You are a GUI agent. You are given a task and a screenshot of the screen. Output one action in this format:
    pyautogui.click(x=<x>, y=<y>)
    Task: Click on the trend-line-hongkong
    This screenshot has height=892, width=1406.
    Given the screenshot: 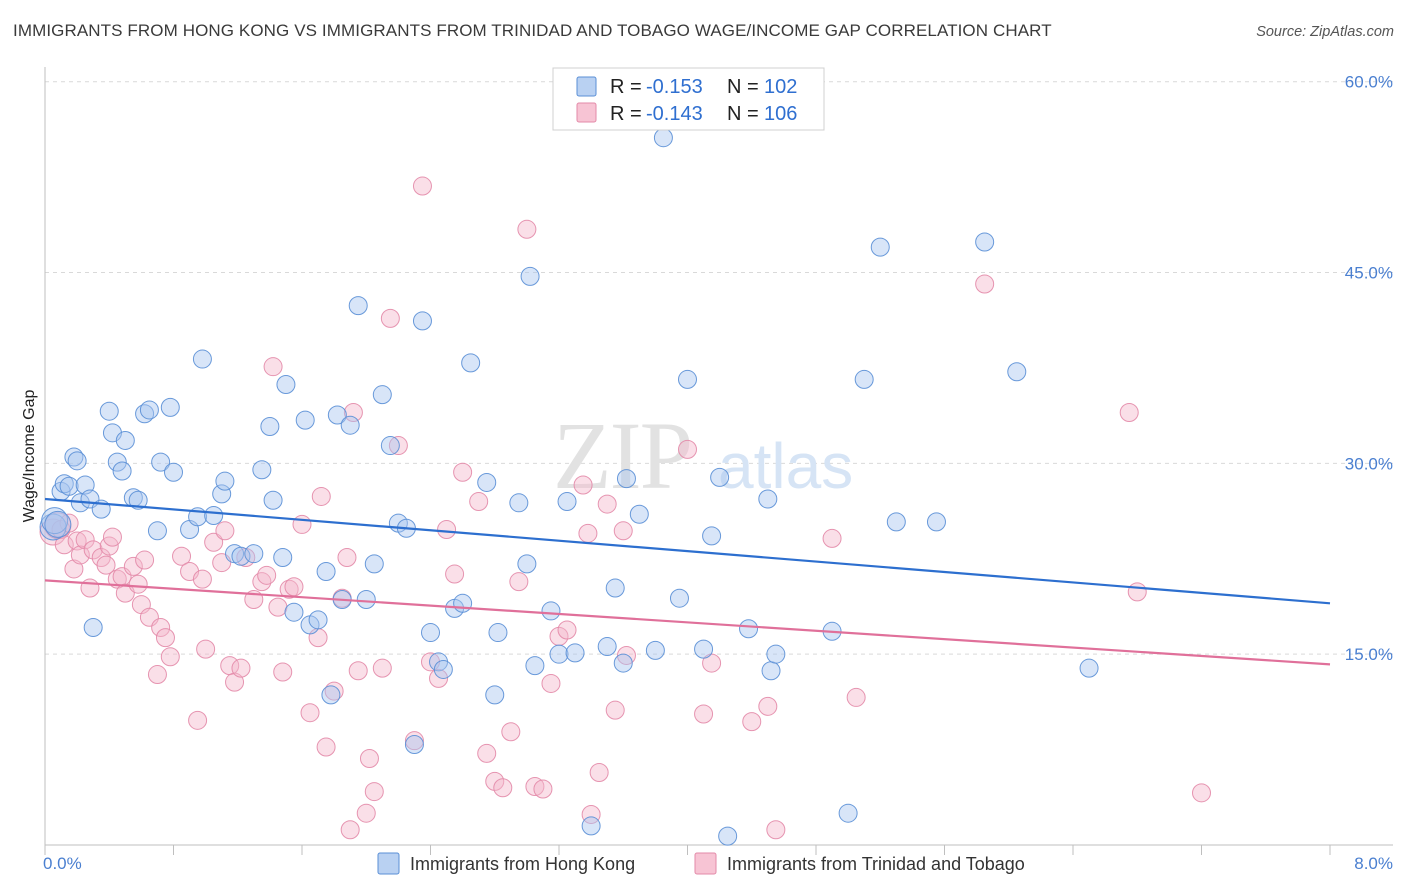 What is the action you would take?
    pyautogui.click(x=687, y=551)
    